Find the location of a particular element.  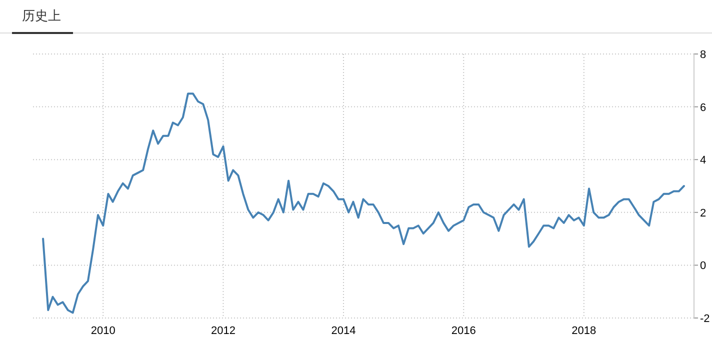

xtick: 2012 is located at coordinates (223, 331).